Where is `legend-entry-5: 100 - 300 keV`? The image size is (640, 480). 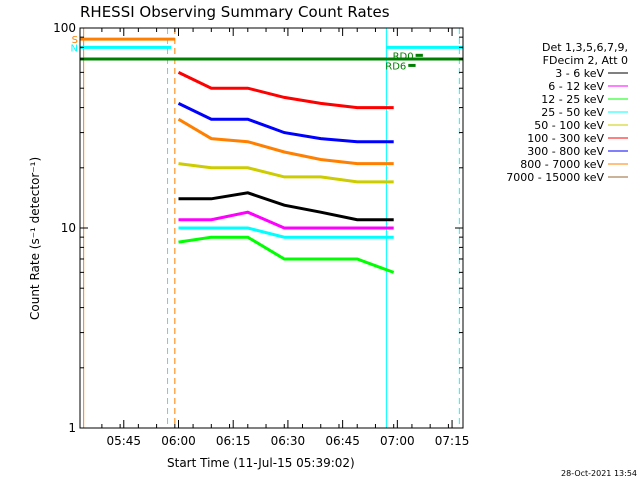
legend-entry-5: 100 - 300 keV is located at coordinates (565, 138).